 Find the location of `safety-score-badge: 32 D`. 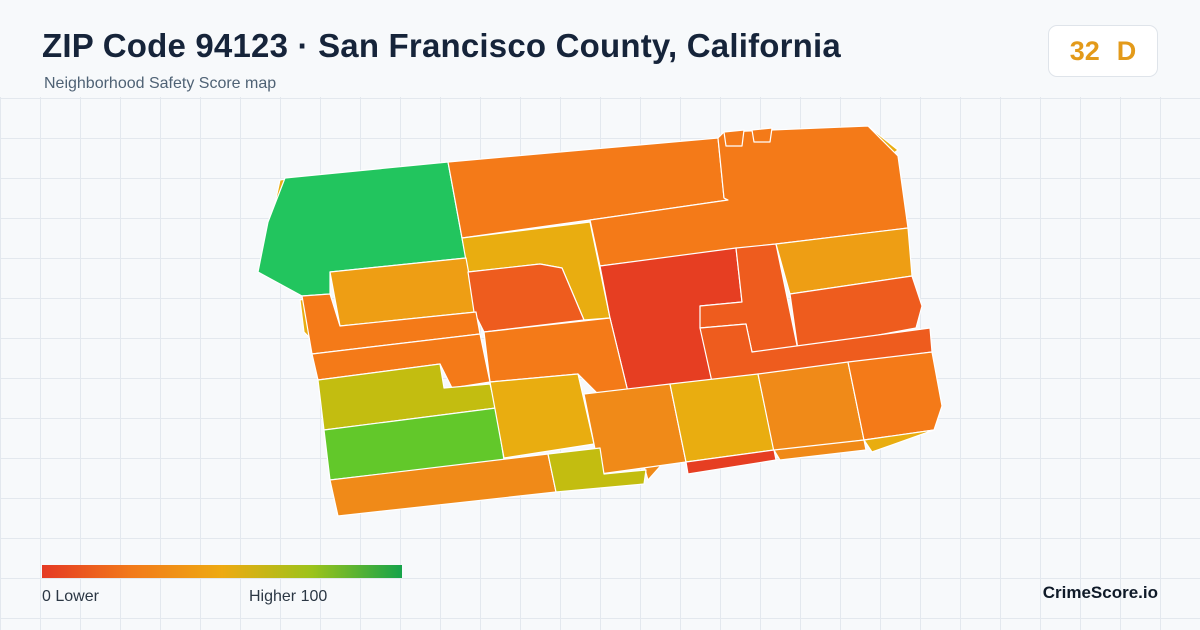

safety-score-badge: 32 D is located at coordinates (1103, 51).